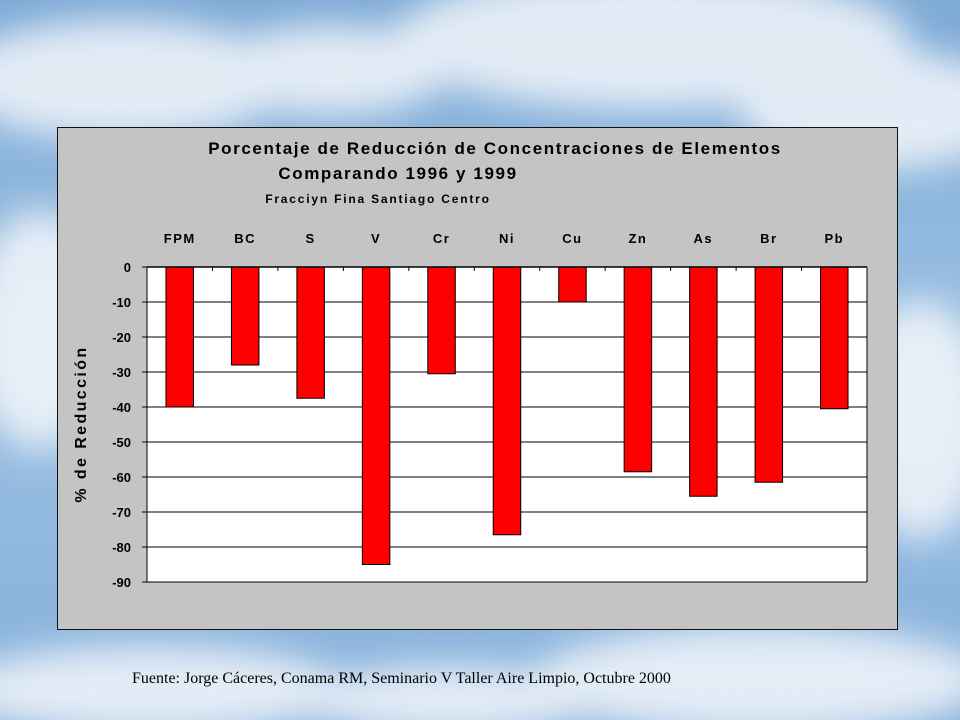  I want to click on category-label-FPM: FPM, so click(180, 238).